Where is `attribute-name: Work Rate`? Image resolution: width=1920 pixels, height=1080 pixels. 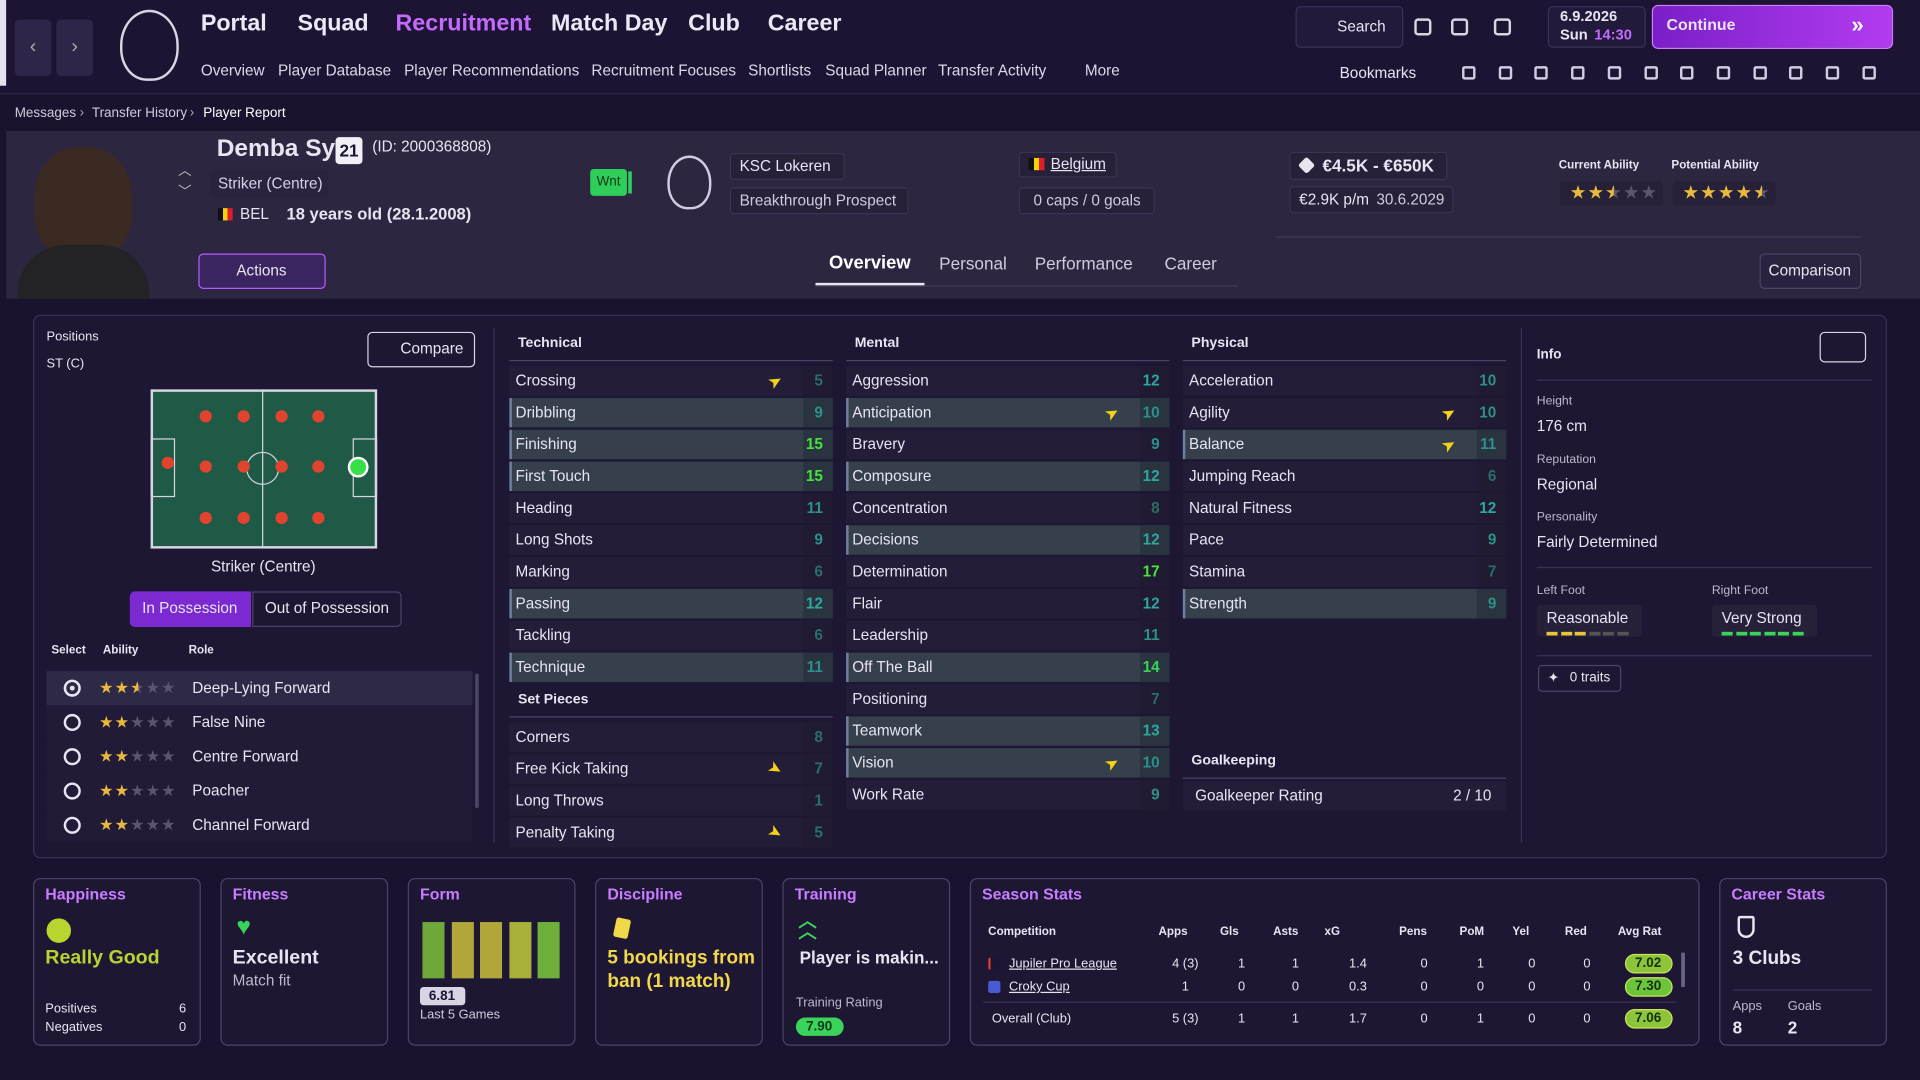 attribute-name: Work Rate is located at coordinates (888, 794).